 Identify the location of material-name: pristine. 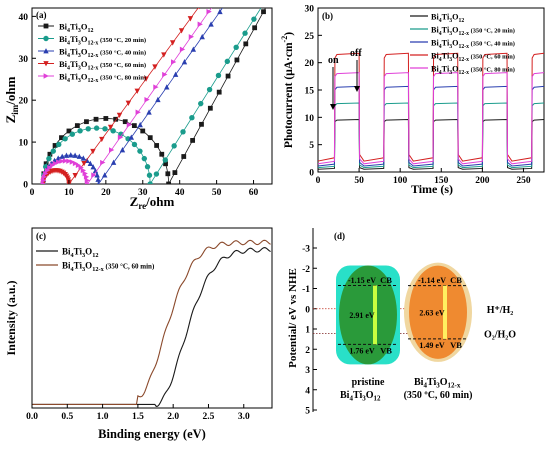
(368, 382).